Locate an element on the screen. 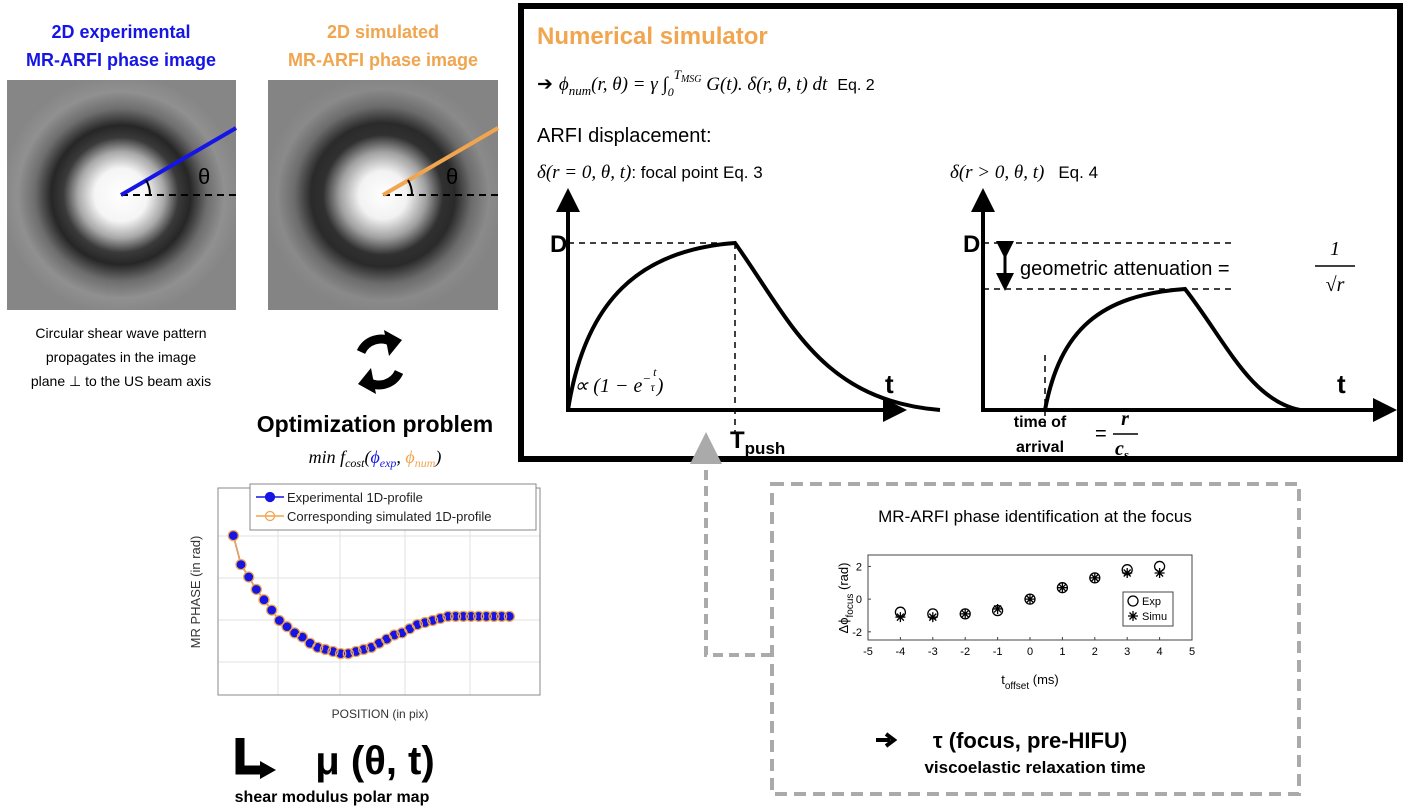  eq4: δ(r > 0, θ, t) Eq. 4 is located at coordinates (1024, 172).